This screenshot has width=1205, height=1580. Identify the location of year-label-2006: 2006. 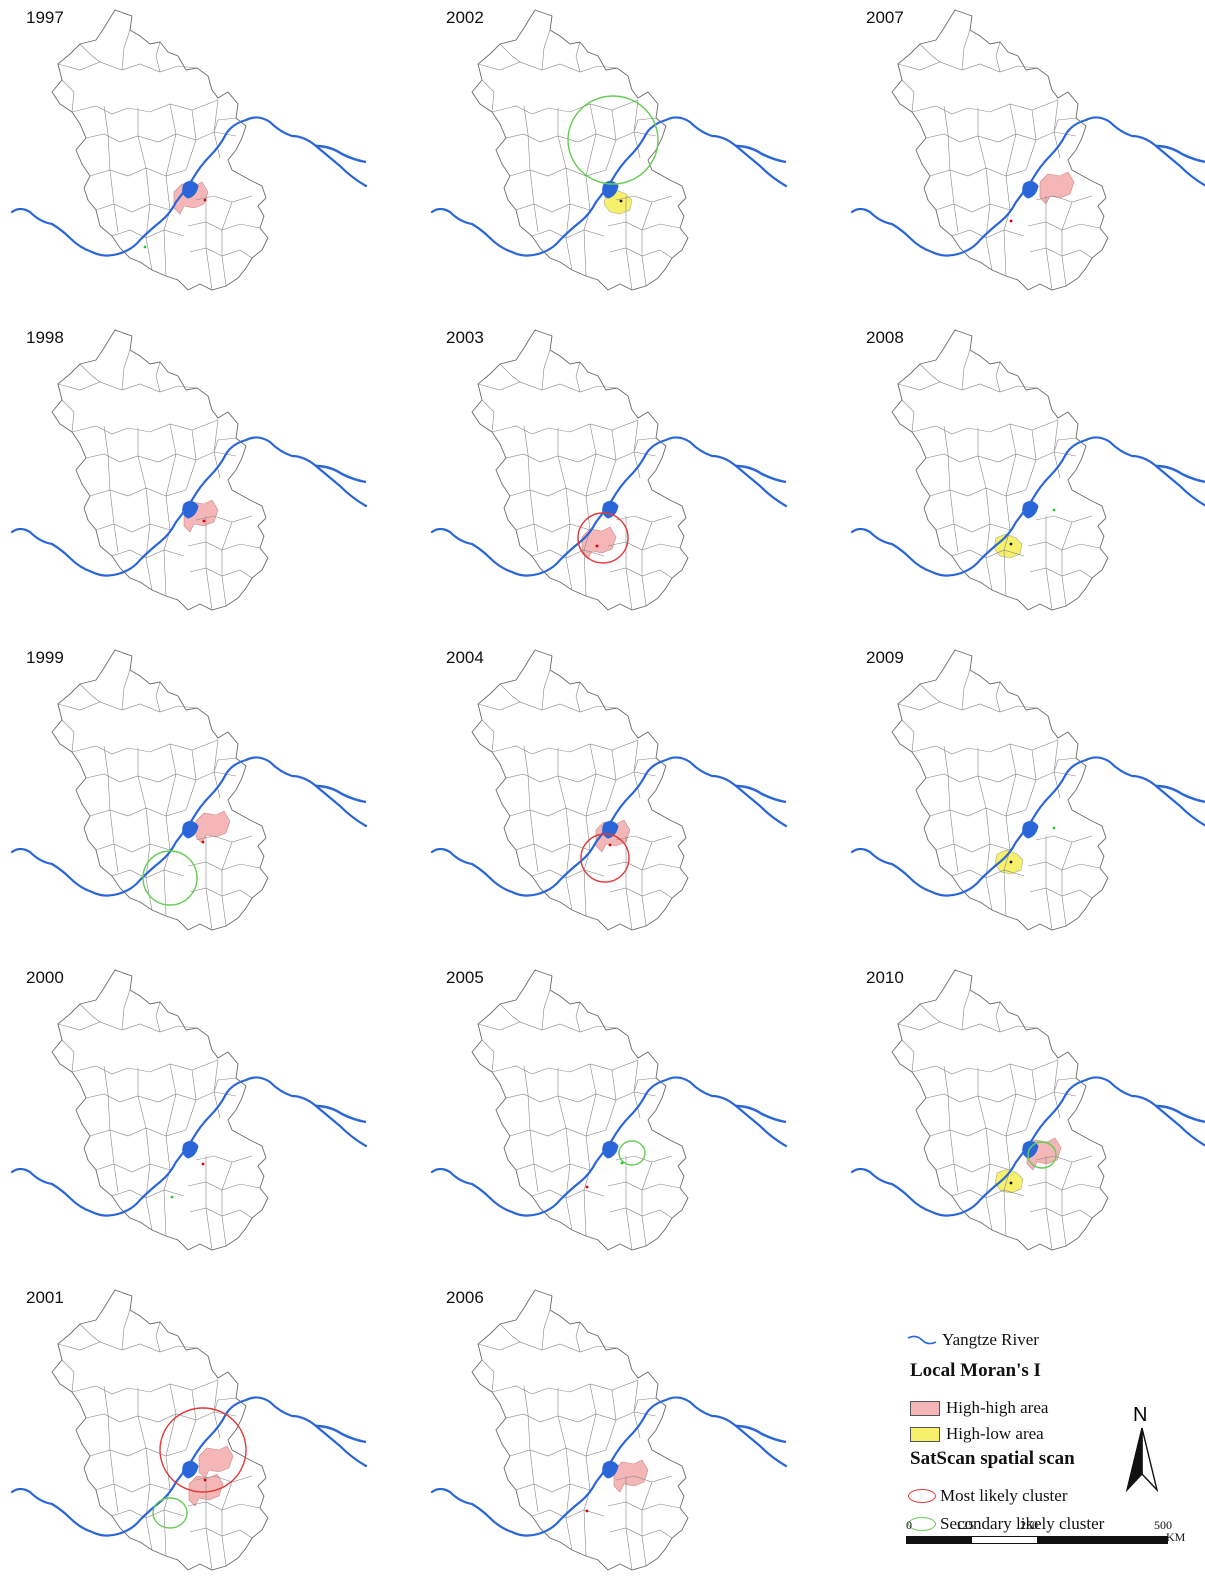
(465, 1297).